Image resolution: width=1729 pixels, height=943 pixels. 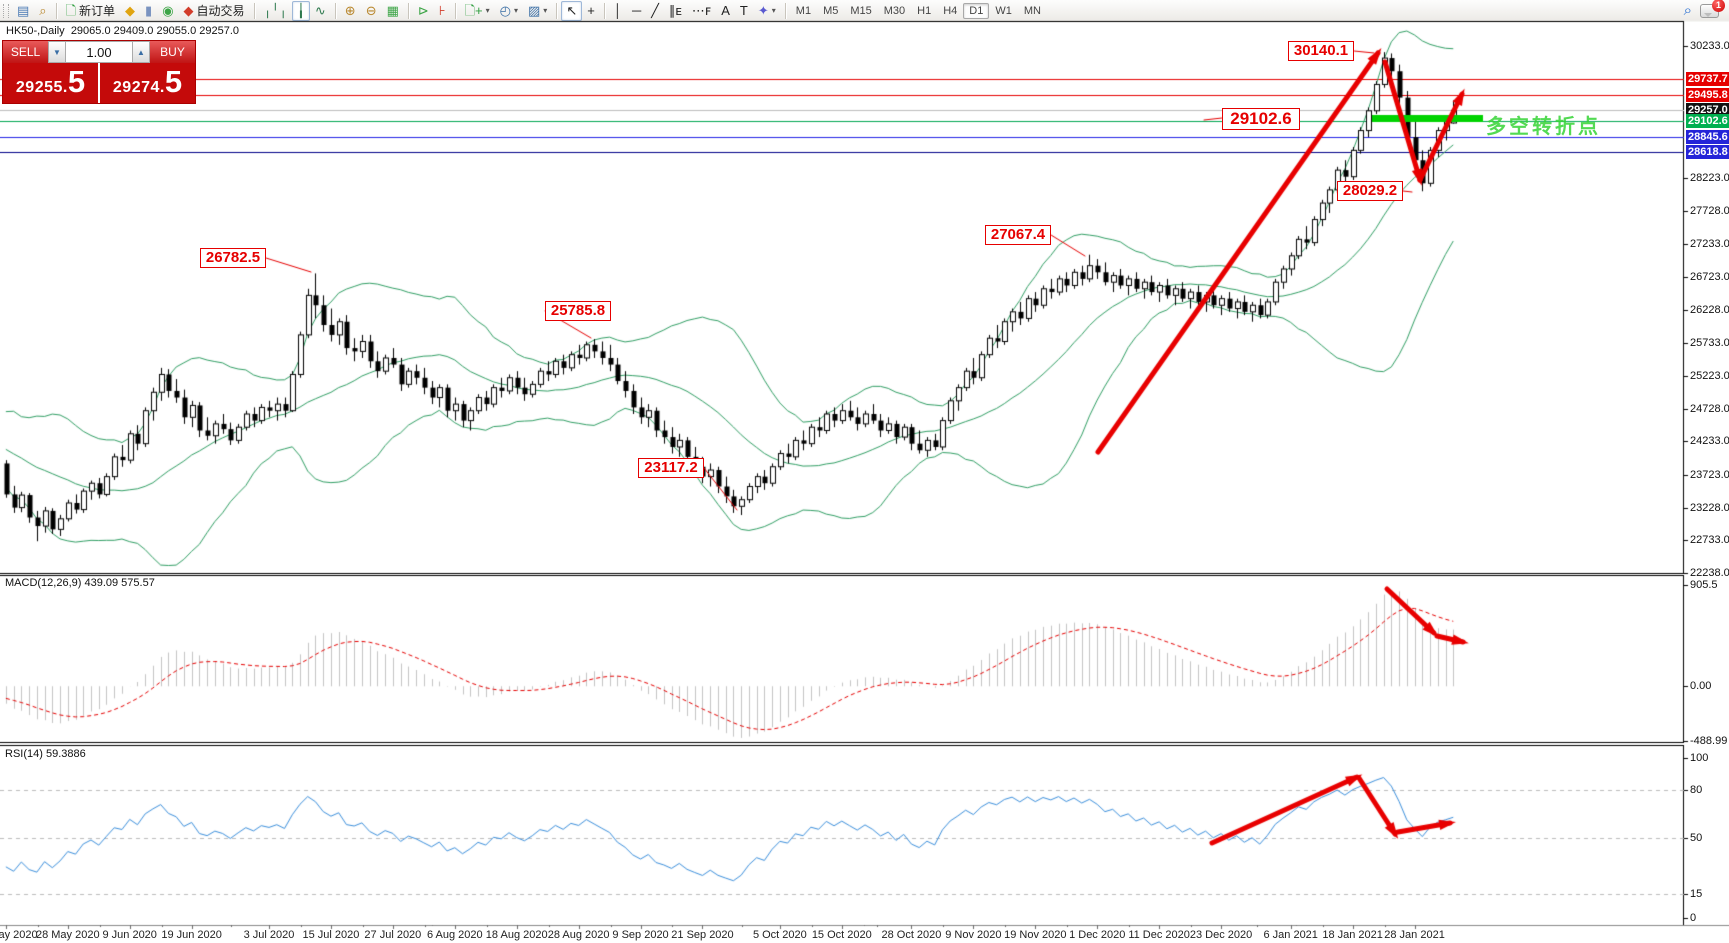 What do you see at coordinates (1709, 573) in the screenshot?
I see `price-tick-label: 22238.0` at bounding box center [1709, 573].